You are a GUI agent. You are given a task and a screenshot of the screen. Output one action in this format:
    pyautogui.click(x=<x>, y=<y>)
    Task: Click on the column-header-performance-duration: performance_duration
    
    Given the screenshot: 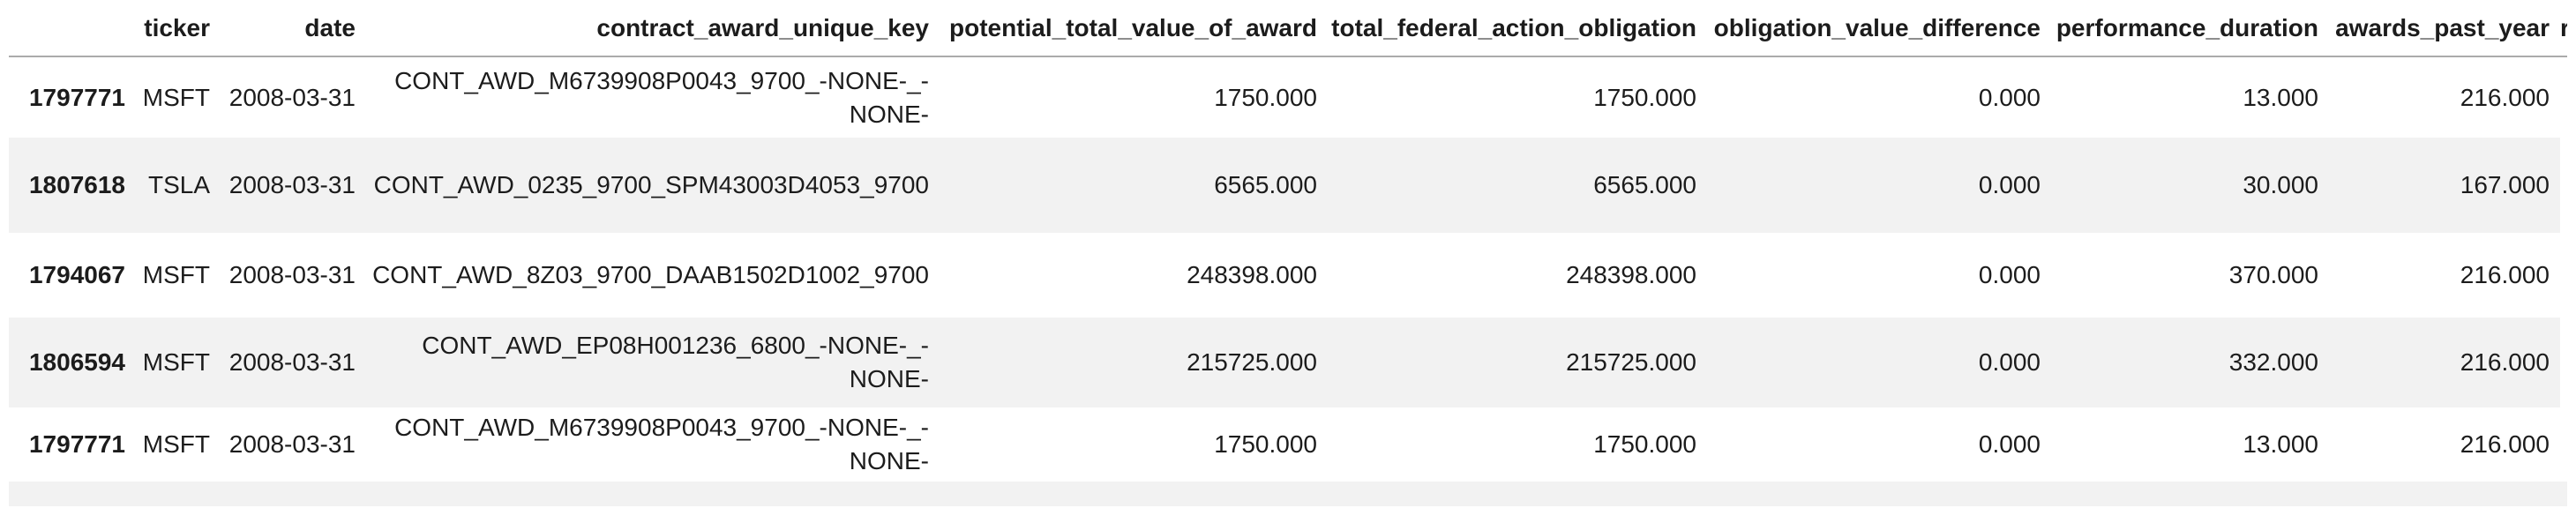 What is the action you would take?
    pyautogui.click(x=2190, y=28)
    